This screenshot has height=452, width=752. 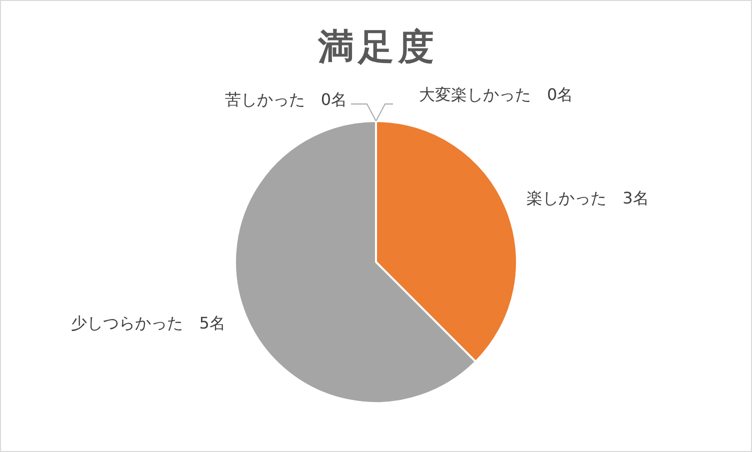 I want to click on title: 満足度, so click(x=378, y=47).